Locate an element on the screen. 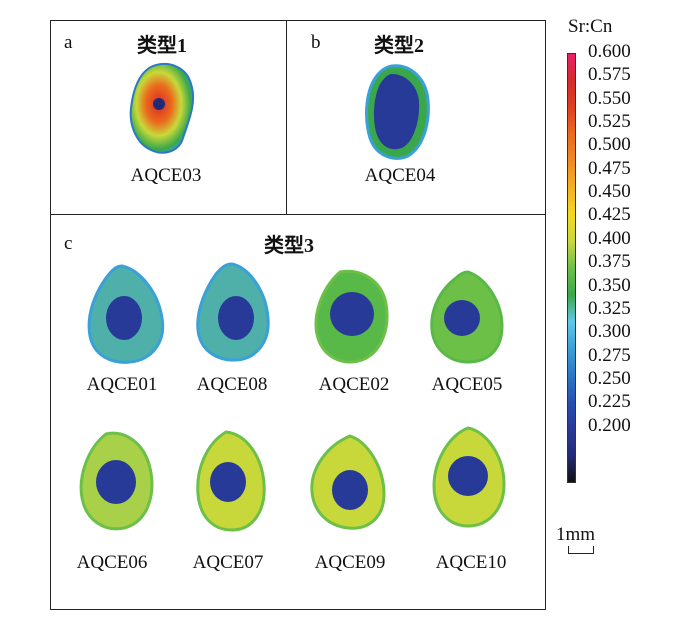 The width and height of the screenshot is (700, 626). sample-label-aqce05: AQCE05 is located at coordinates (467, 384).